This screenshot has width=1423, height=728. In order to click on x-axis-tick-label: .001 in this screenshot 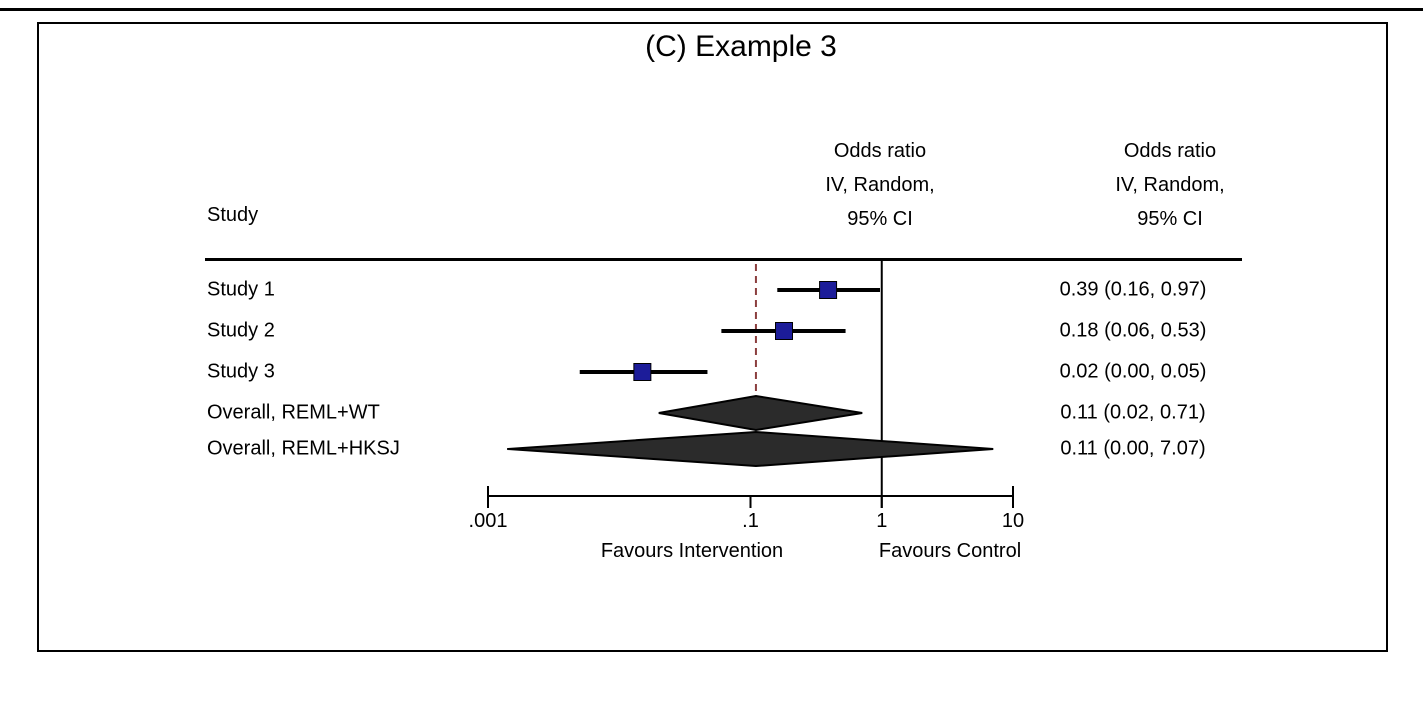, I will do `click(488, 521)`.